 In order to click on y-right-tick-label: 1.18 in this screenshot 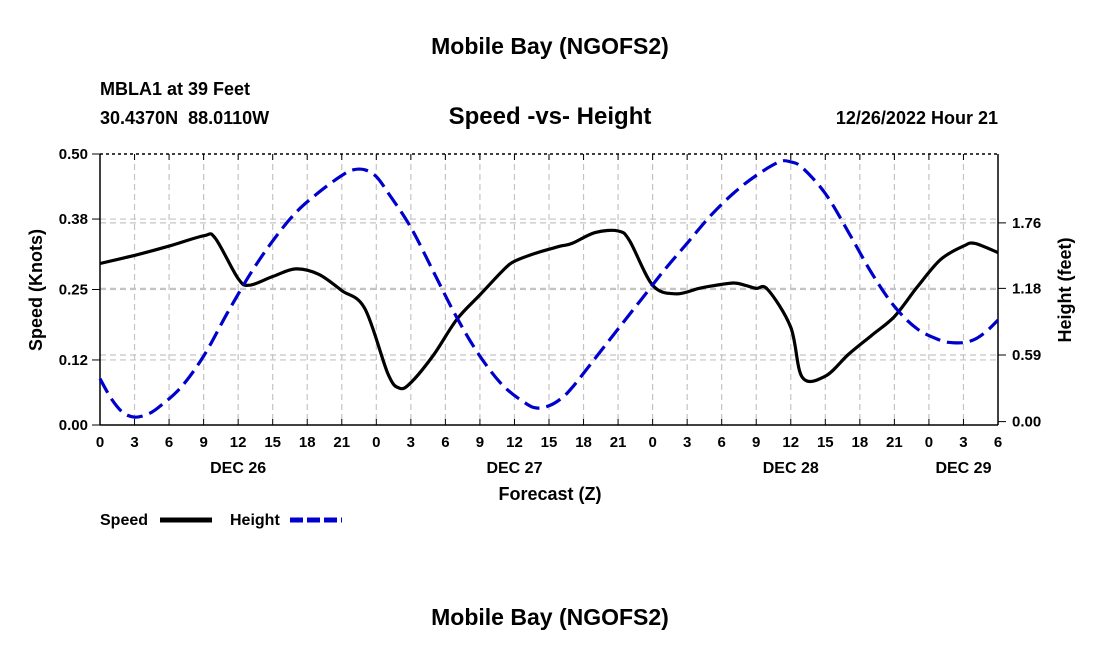, I will do `click(1026, 288)`.